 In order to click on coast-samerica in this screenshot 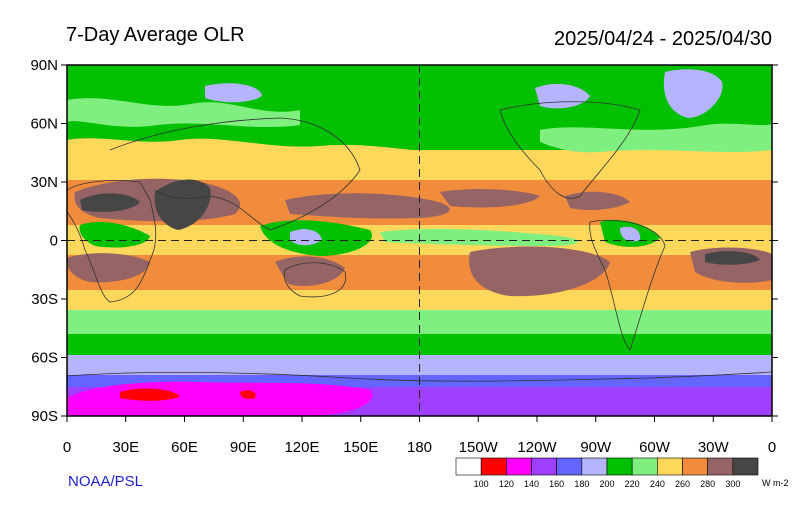, I will do `click(627, 285)`.